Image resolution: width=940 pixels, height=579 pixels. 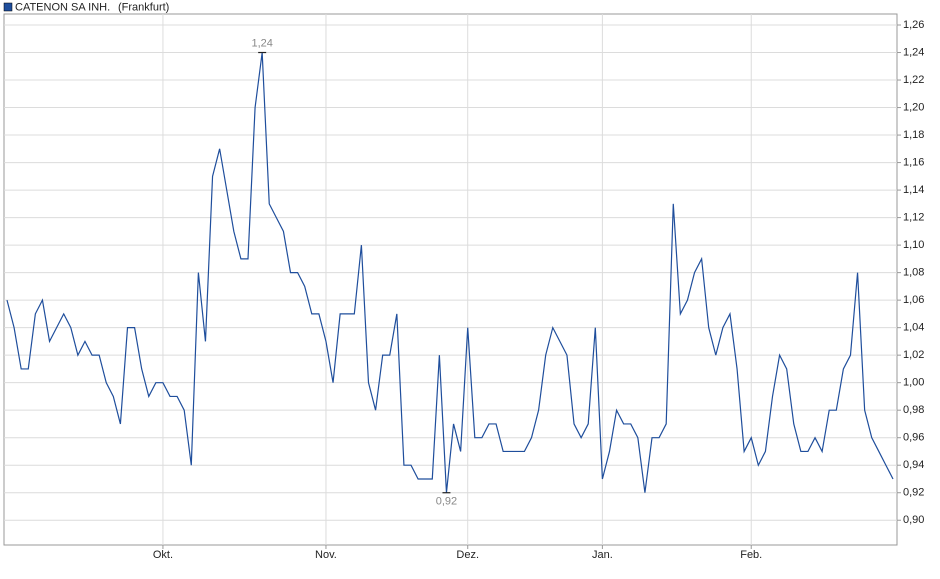 I want to click on y-tick-label: 1,14, so click(x=913, y=190).